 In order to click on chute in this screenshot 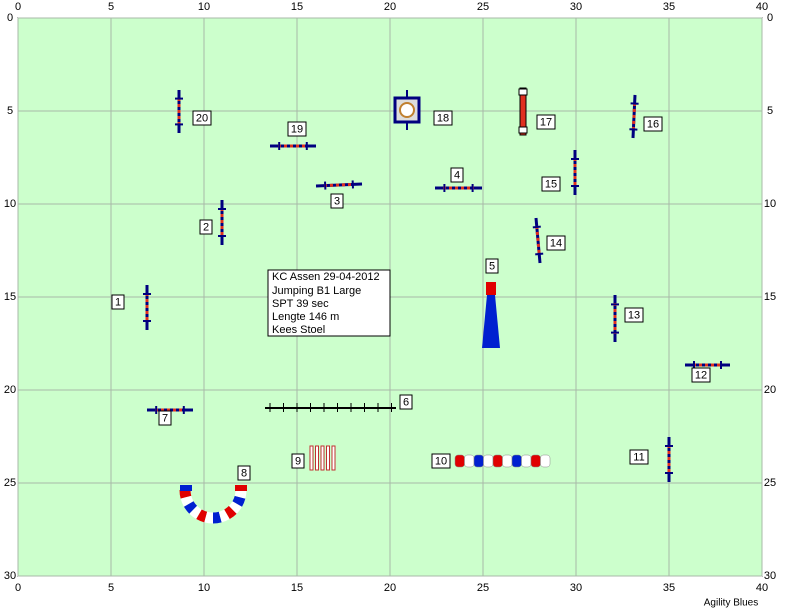, I will do `click(491, 321)`.